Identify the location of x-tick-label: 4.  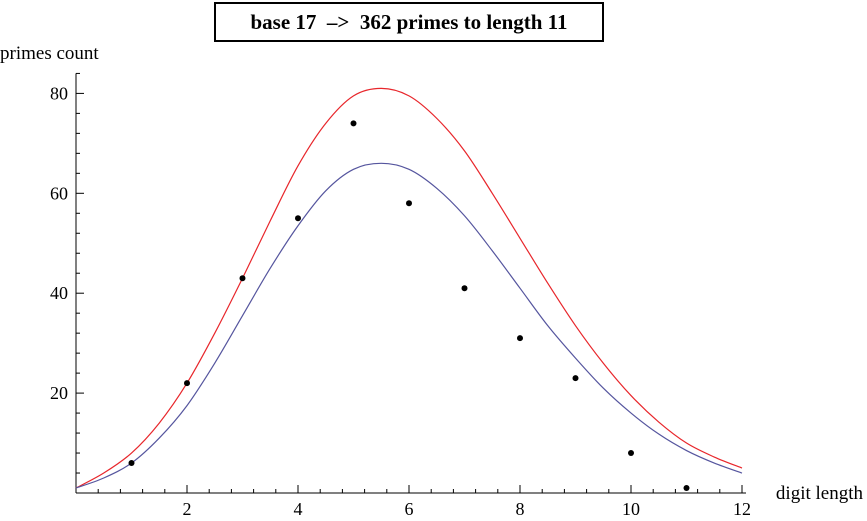
(298, 509).